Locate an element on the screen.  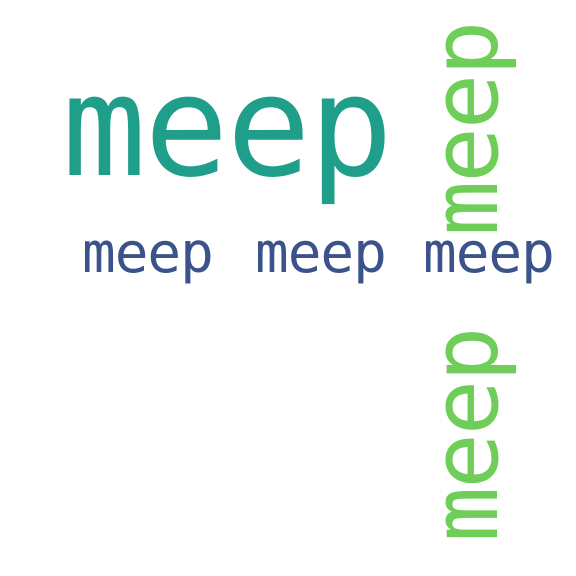
word-meep-vertical-top: meep is located at coordinates (465, 129).